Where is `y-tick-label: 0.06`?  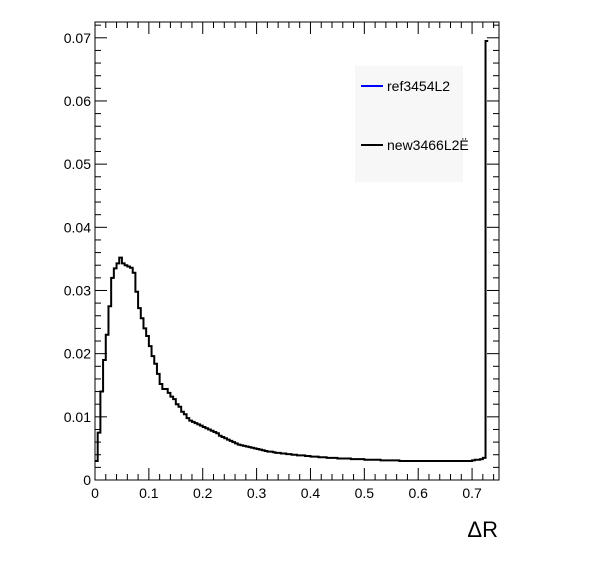 y-tick-label: 0.06 is located at coordinates (77, 101).